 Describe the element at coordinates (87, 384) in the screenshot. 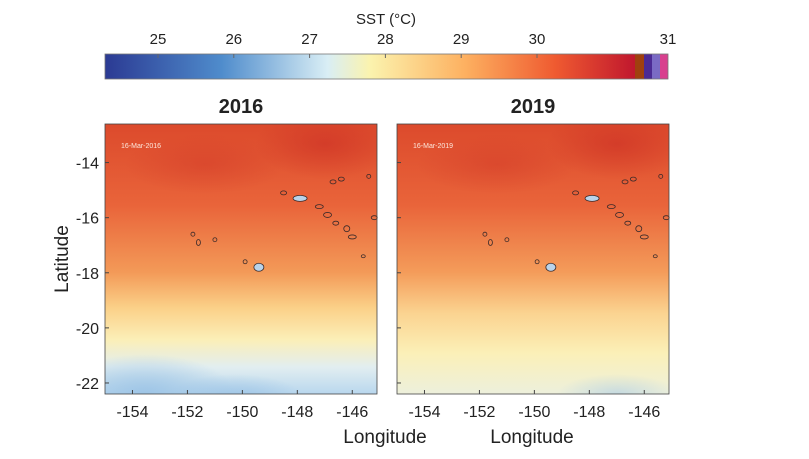

I see `y-tick-label: -22` at that location.